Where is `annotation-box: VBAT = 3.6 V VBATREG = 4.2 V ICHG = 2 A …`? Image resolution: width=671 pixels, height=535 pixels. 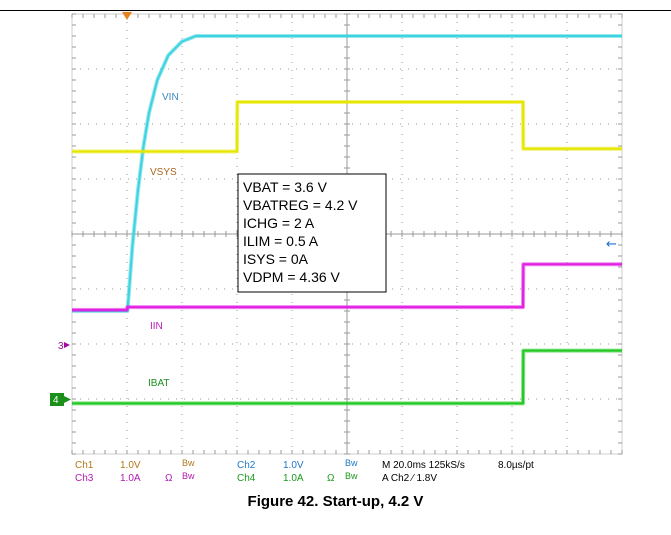
annotation-box: VBAT = 3.6 V VBATREG = 4.2 V ICHG = 2 A … is located at coordinates (312, 233).